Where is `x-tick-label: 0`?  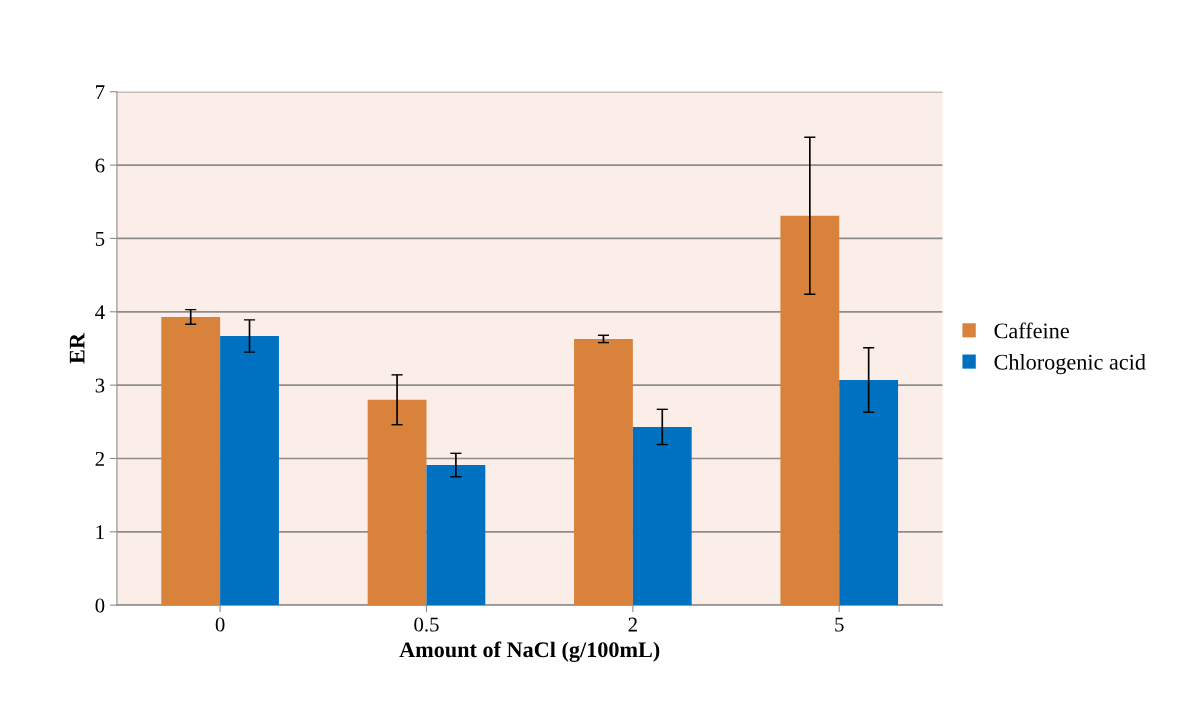
x-tick-label: 0 is located at coordinates (220, 624).